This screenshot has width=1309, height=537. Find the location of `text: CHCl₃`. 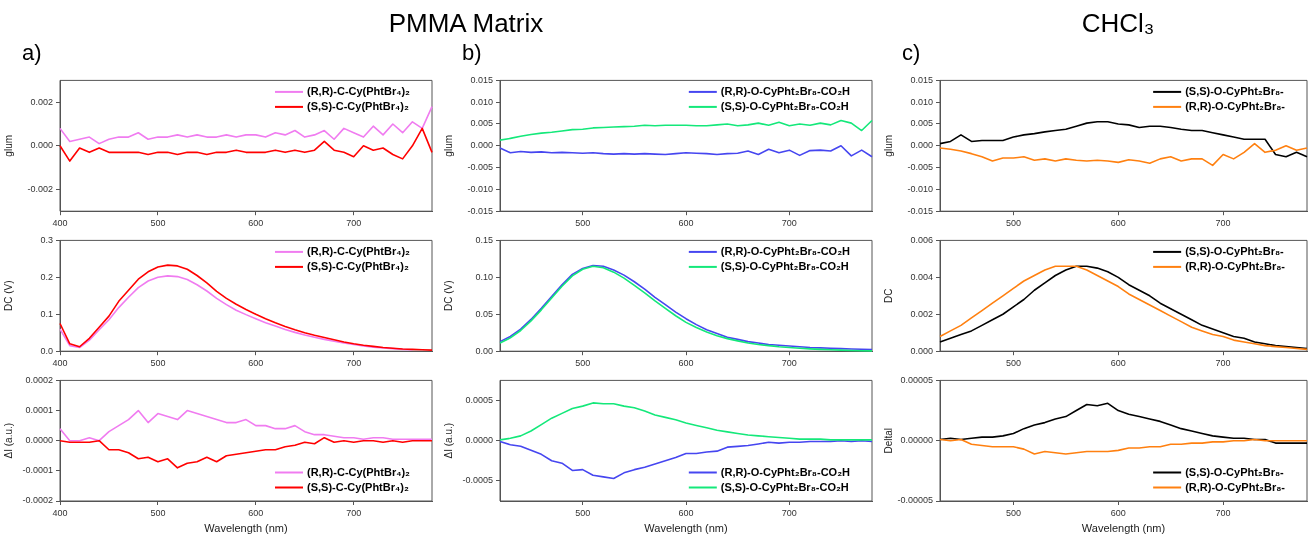

text: CHCl₃ is located at coordinates (1118, 23).